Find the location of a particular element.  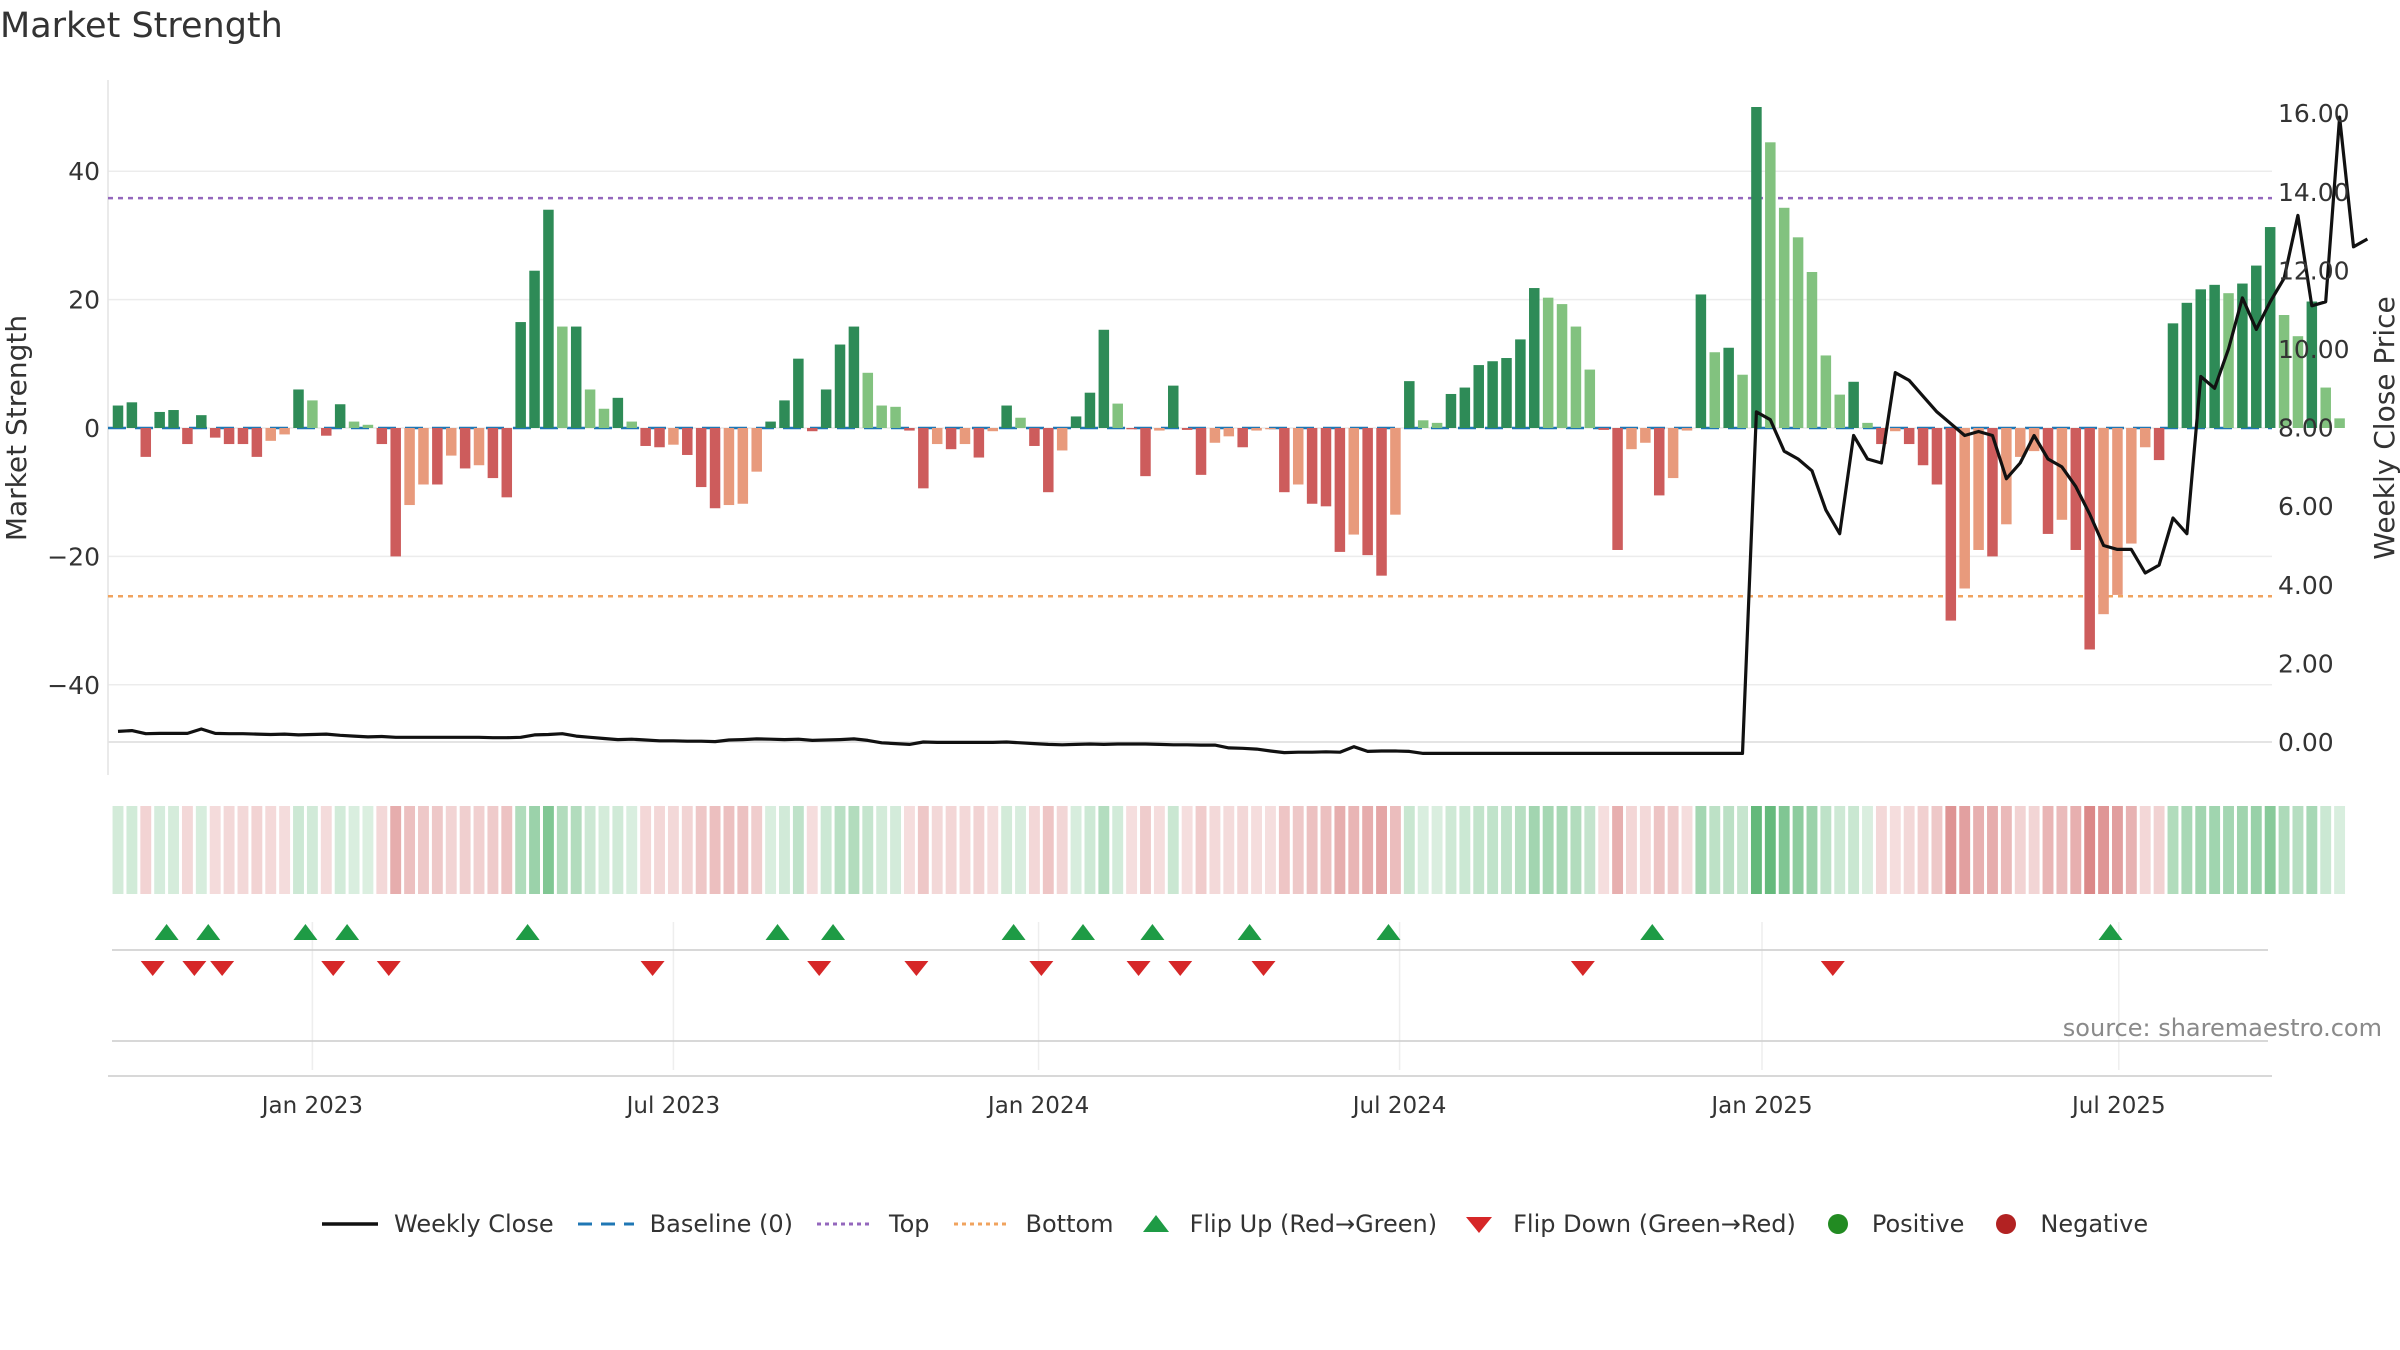

legend-label: Positive is located at coordinates (1918, 1224).